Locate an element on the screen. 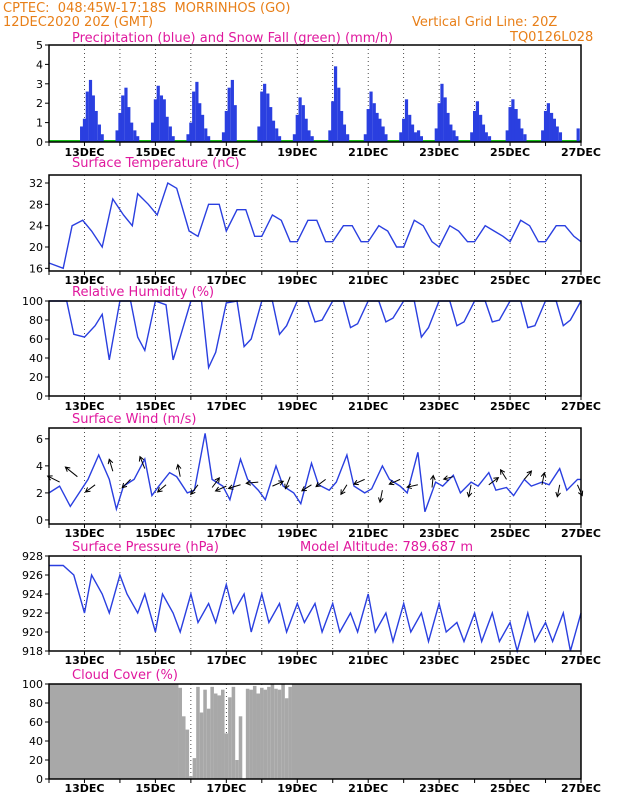 The image size is (618, 804). humidity-line is located at coordinates (315, 335).